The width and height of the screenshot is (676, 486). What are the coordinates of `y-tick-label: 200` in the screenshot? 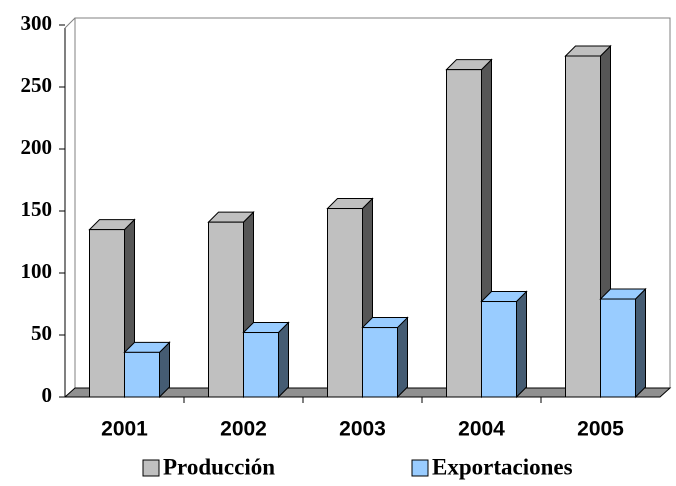 It's located at (37, 147).